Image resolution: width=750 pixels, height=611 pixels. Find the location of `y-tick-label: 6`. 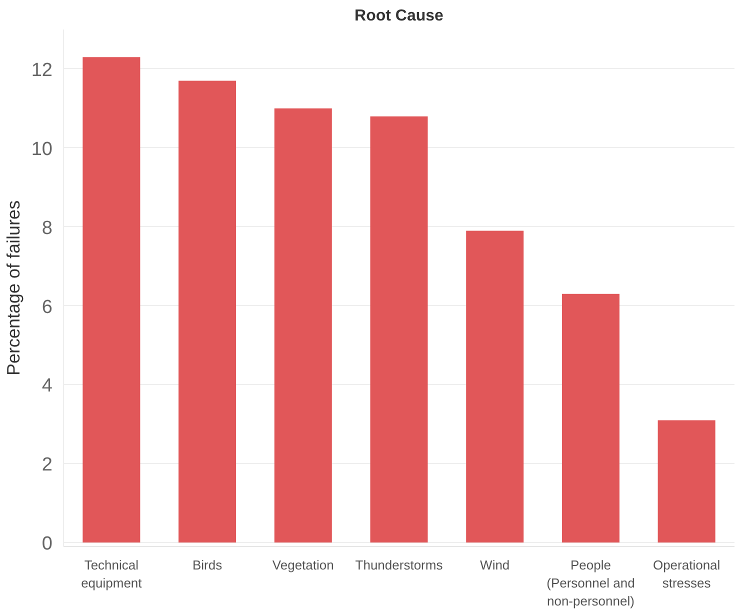

y-tick-label: 6 is located at coordinates (47, 307).